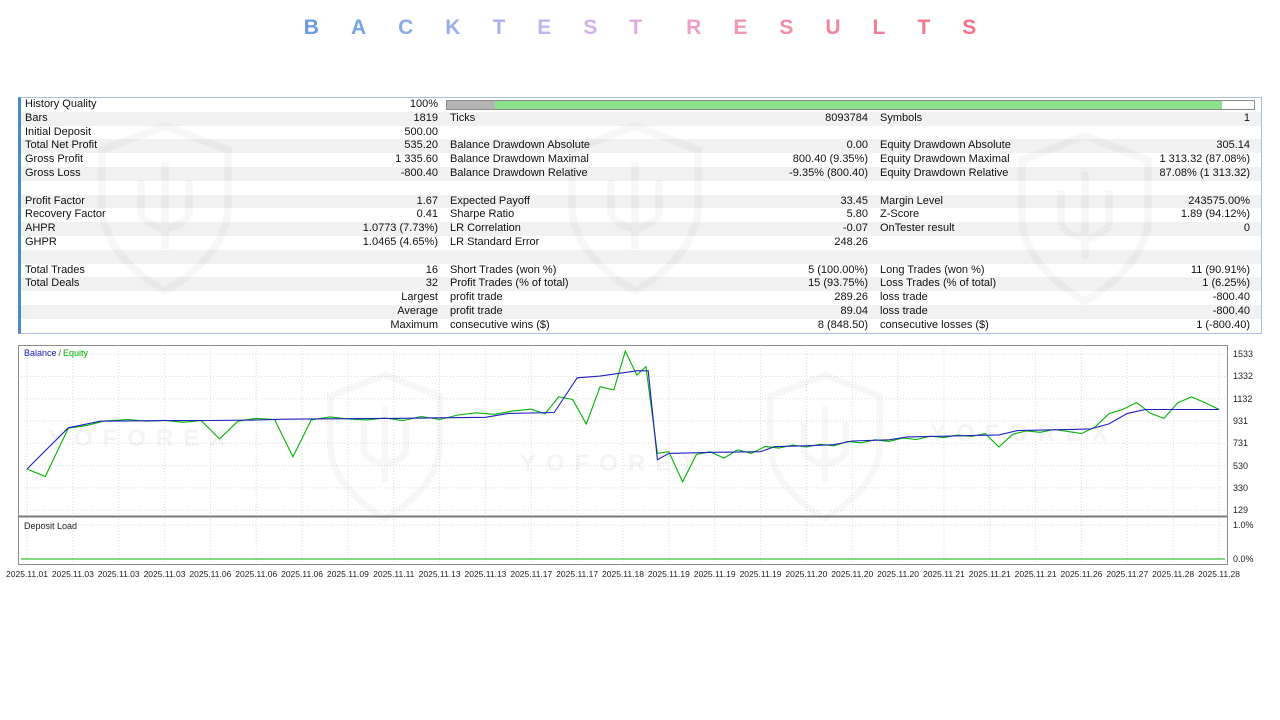 This screenshot has height=720, width=1280. I want to click on stat-value: 500.00, so click(421, 131).